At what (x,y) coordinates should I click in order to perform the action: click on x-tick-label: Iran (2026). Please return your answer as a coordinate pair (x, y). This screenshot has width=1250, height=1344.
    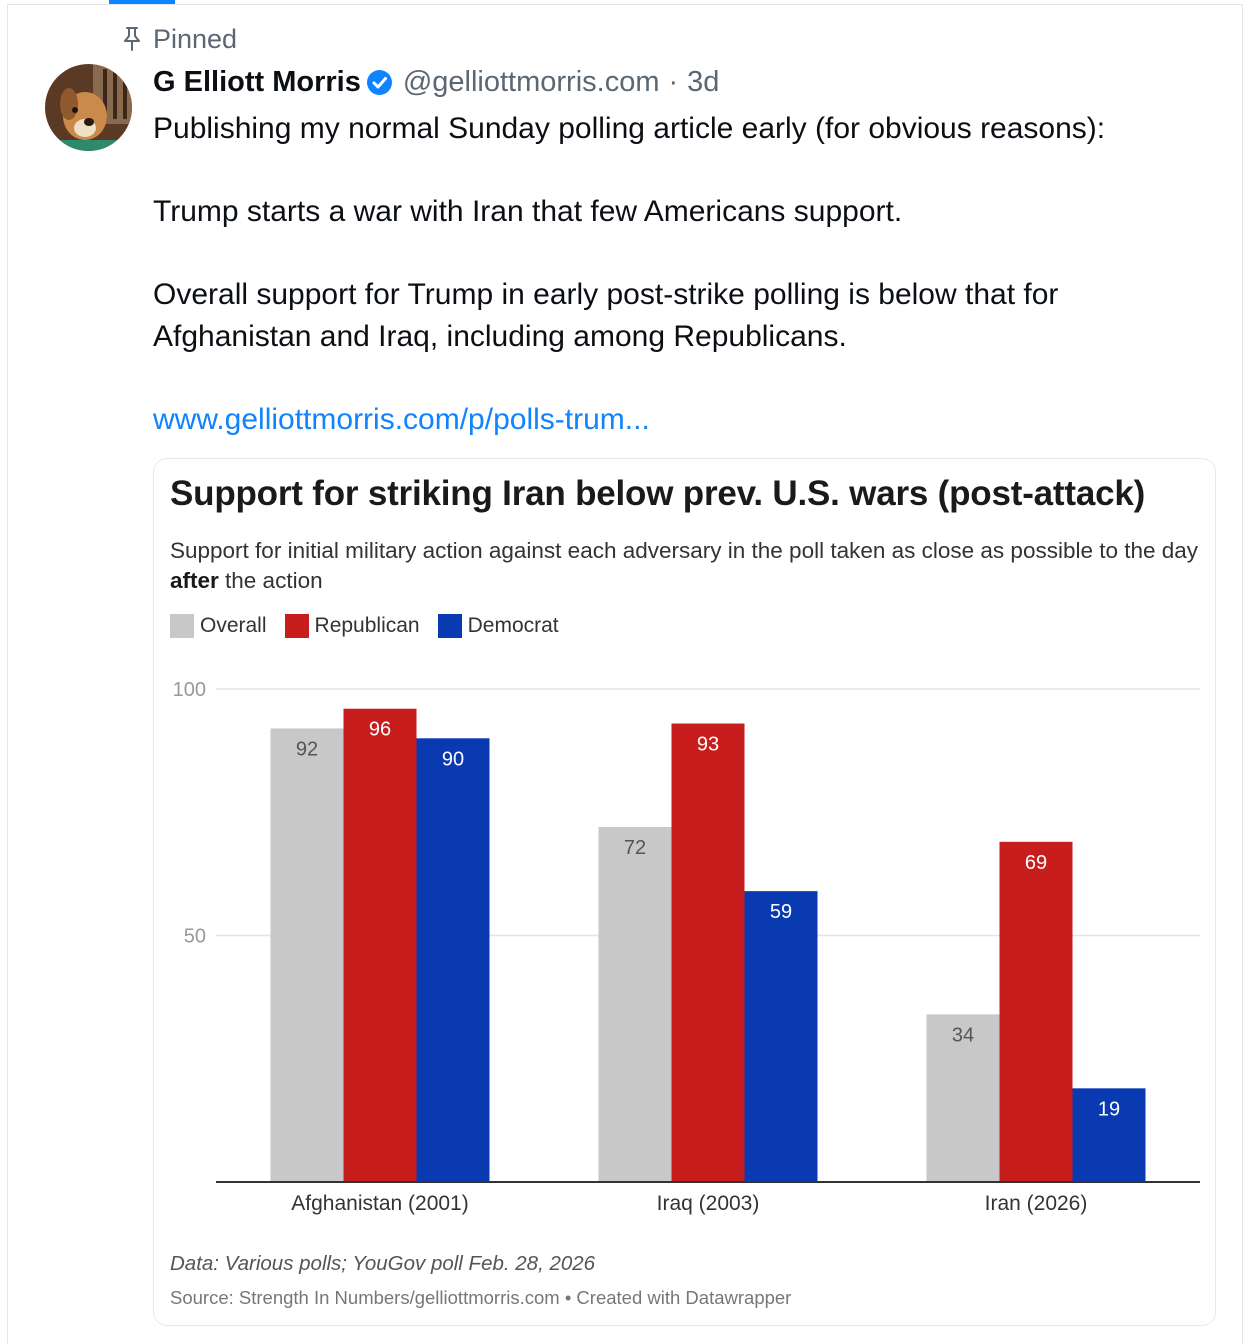
    Looking at the image, I should click on (1036, 1203).